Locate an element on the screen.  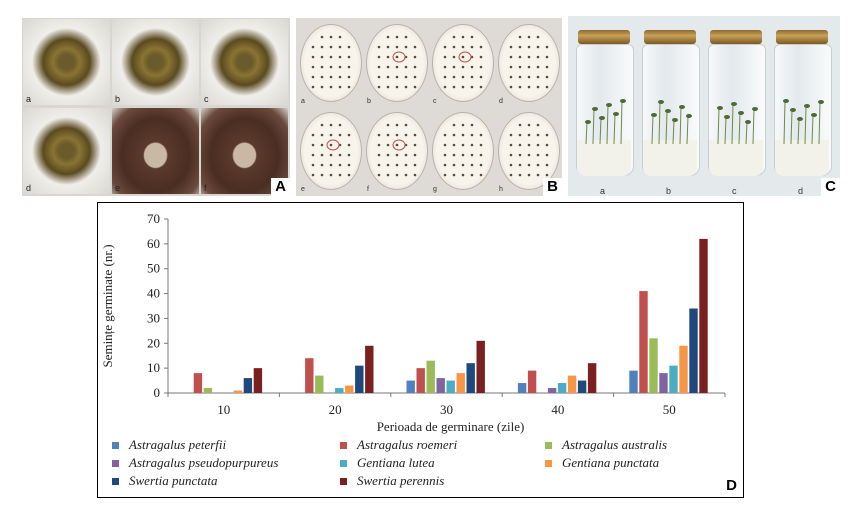
petri-dish-h: h is located at coordinates (529, 151).